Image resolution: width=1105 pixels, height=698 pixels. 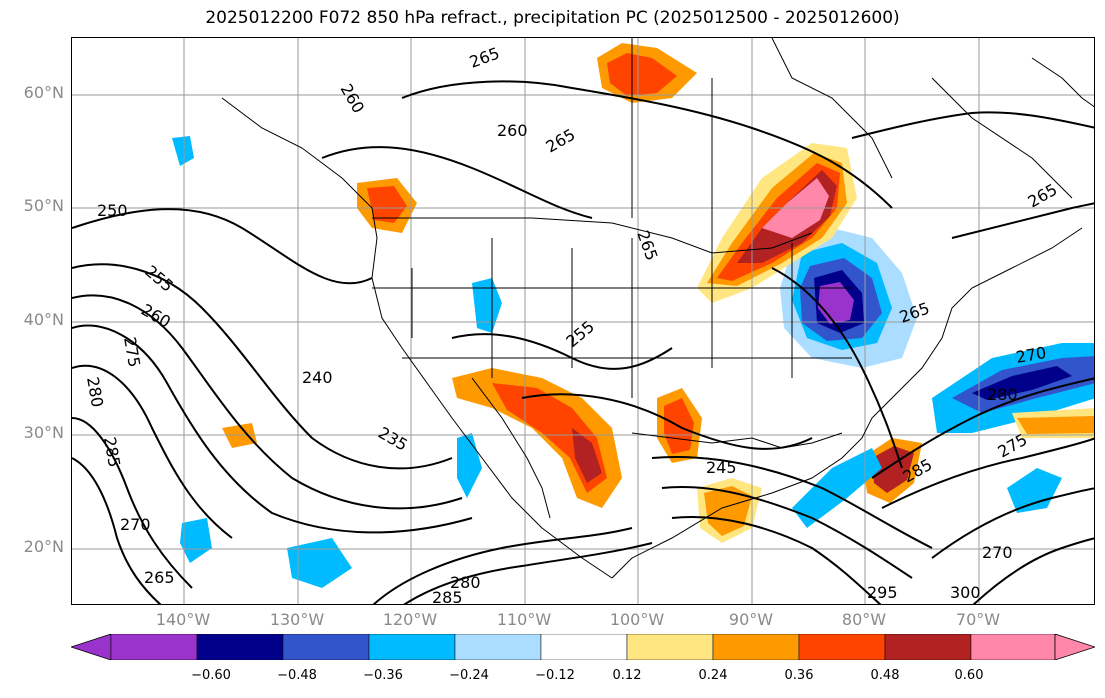 What do you see at coordinates (969, 675) in the screenshot?
I see `colorbar-tick: 0.60` at bounding box center [969, 675].